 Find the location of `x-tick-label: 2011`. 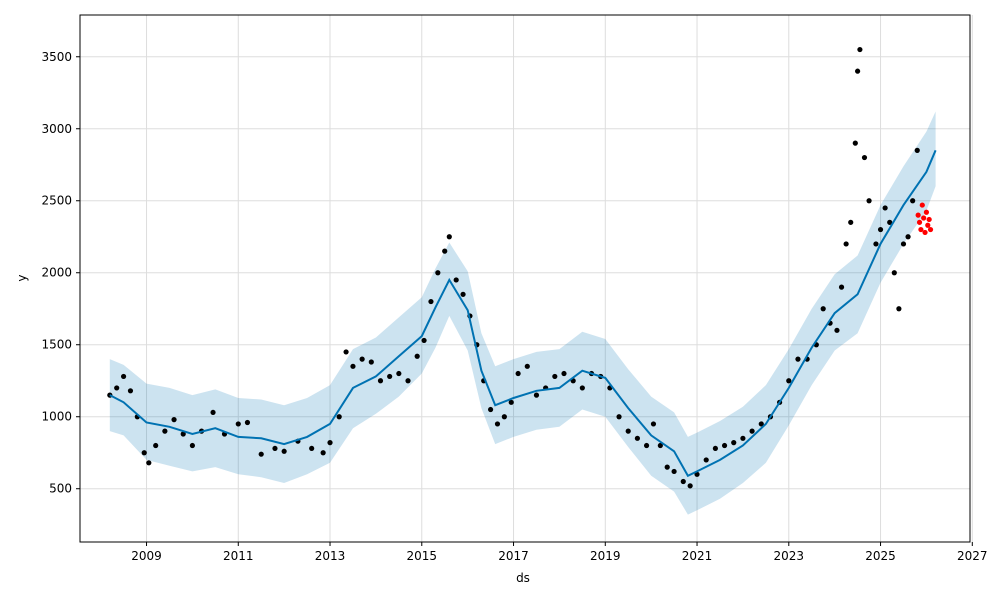

x-tick-label: 2011 is located at coordinates (238, 556).